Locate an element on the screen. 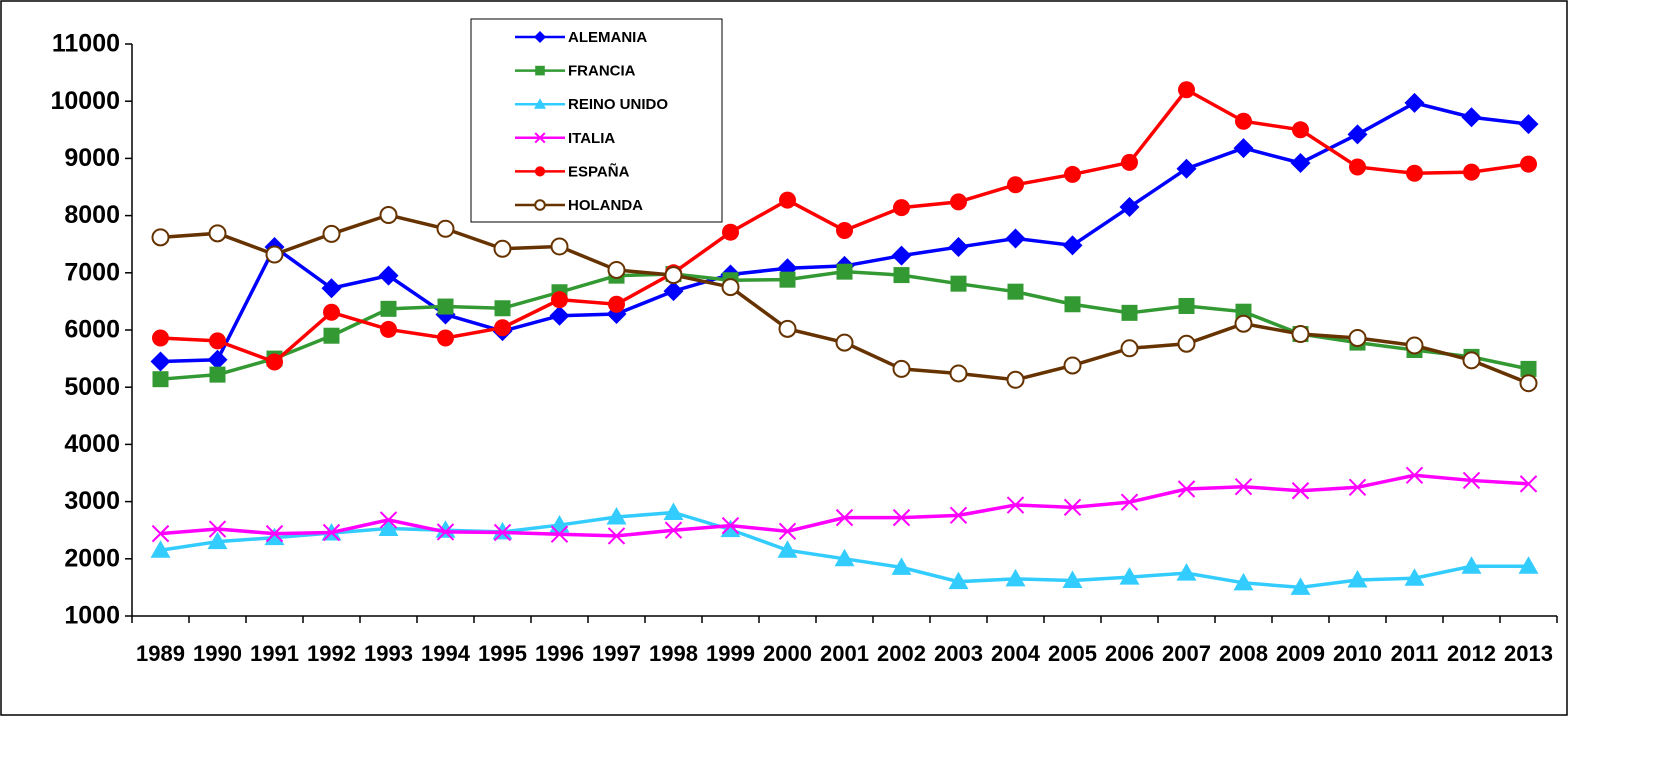  x-tick-label: 2006 is located at coordinates (1129, 653).